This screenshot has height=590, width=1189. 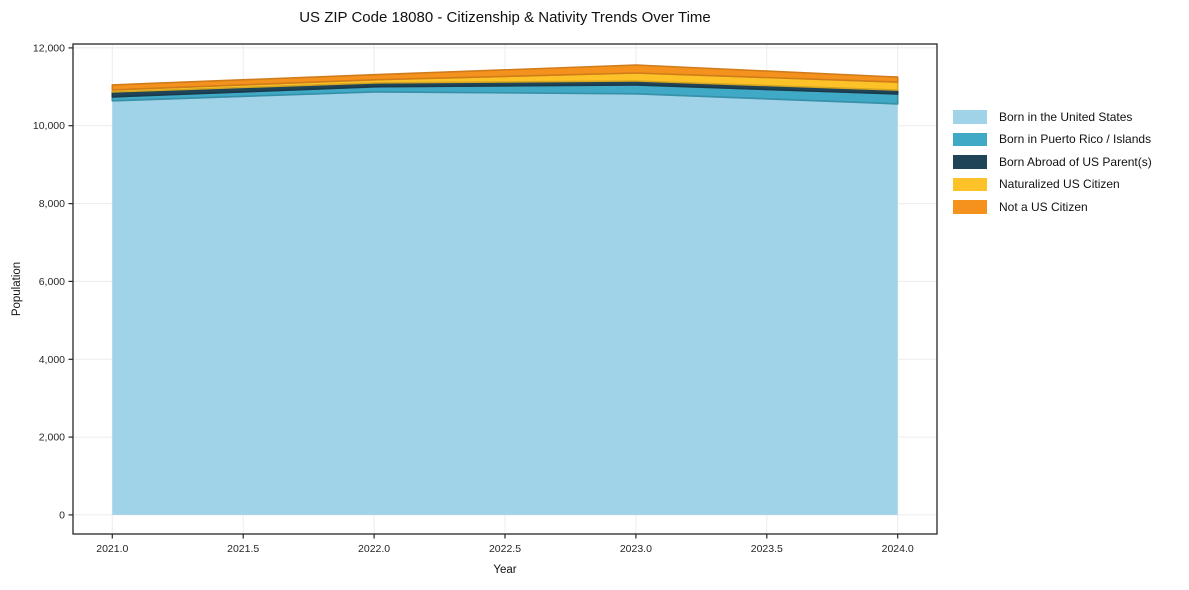 I want to click on y-tick-label: 10,000, so click(x=49, y=126).